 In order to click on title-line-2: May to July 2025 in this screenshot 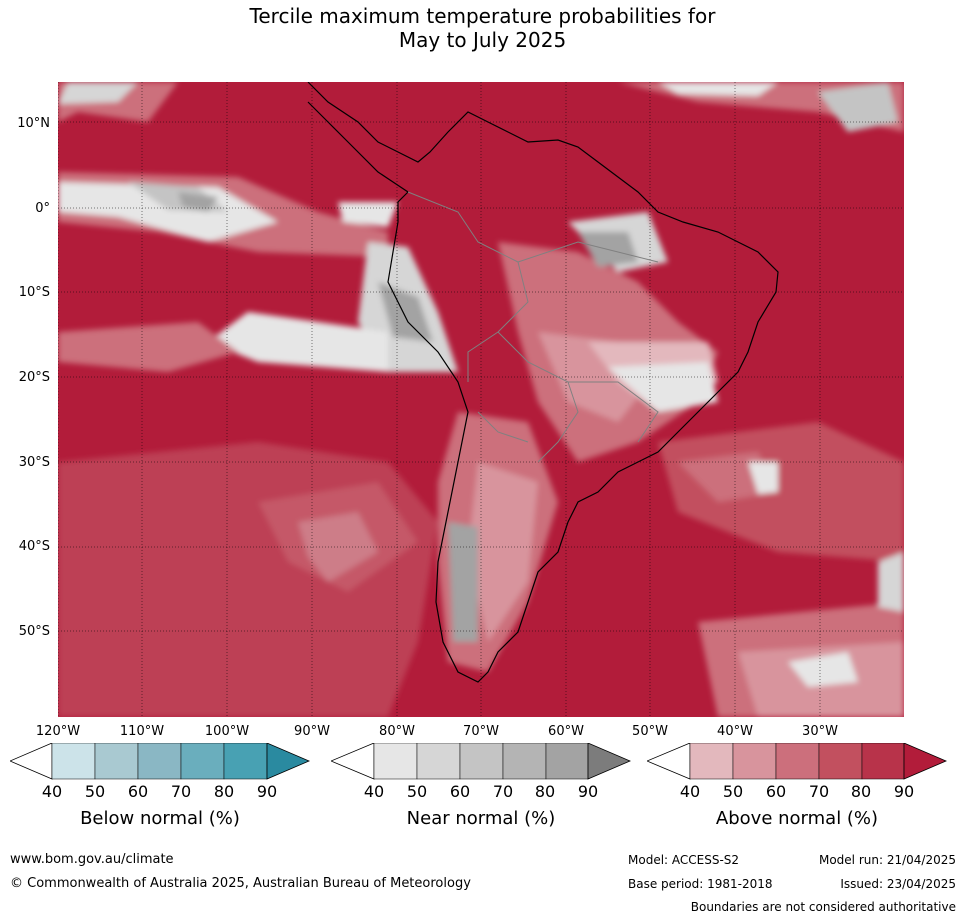, I will do `click(482, 40)`.